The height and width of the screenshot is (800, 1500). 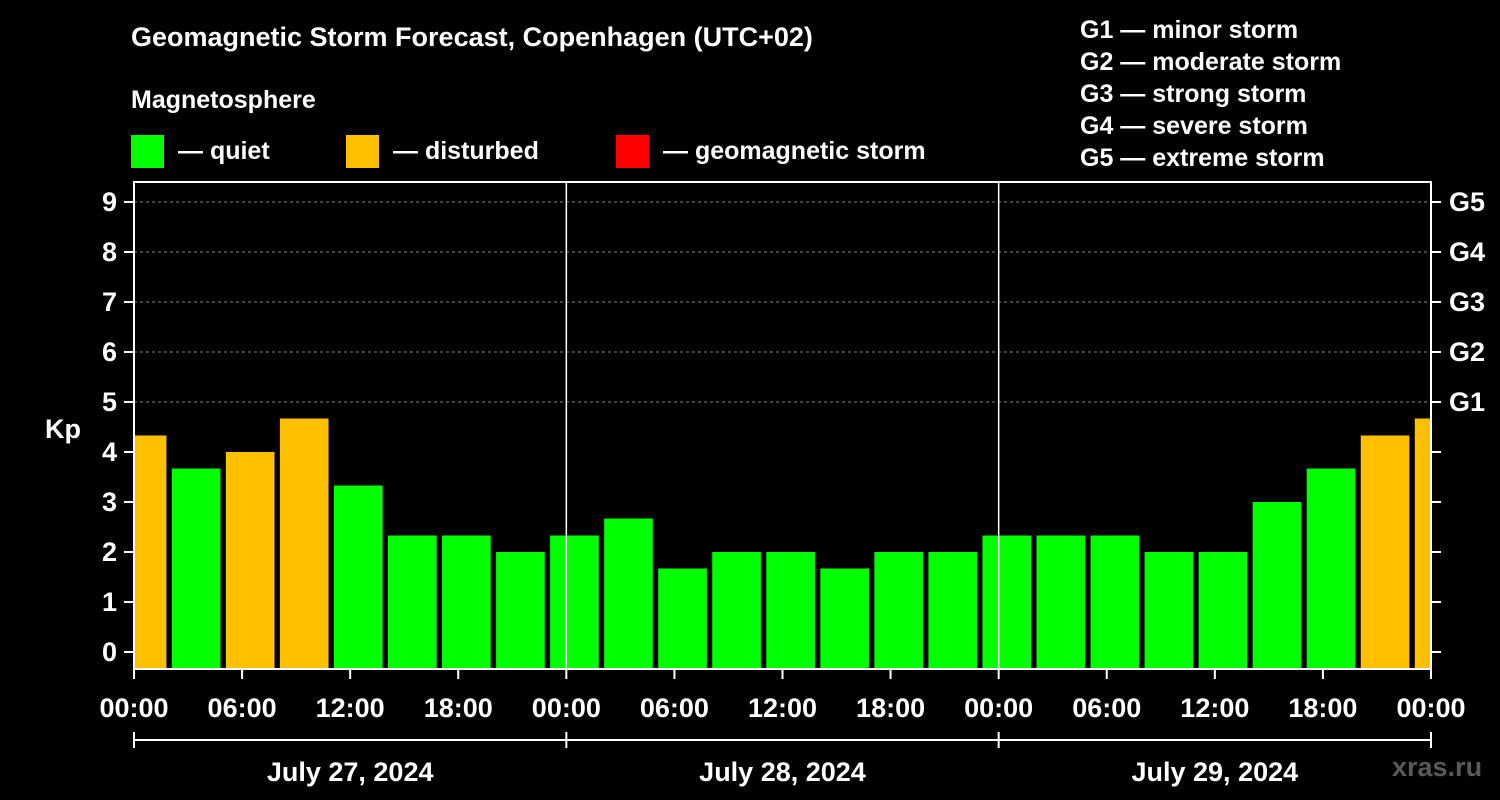 I want to click on legend-item-disturbed: — disturbed, so click(x=442, y=151).